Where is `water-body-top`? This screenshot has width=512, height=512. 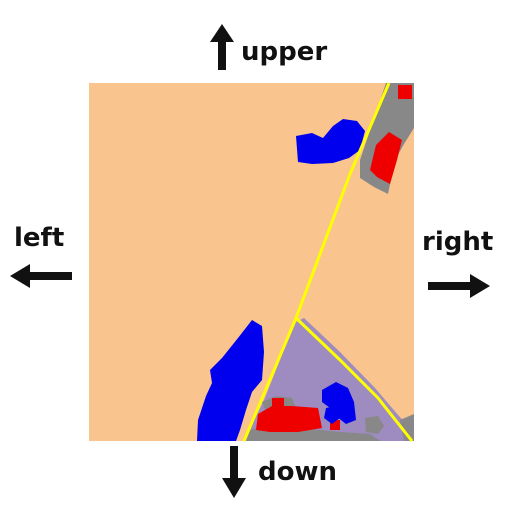 water-body-top is located at coordinates (330, 141).